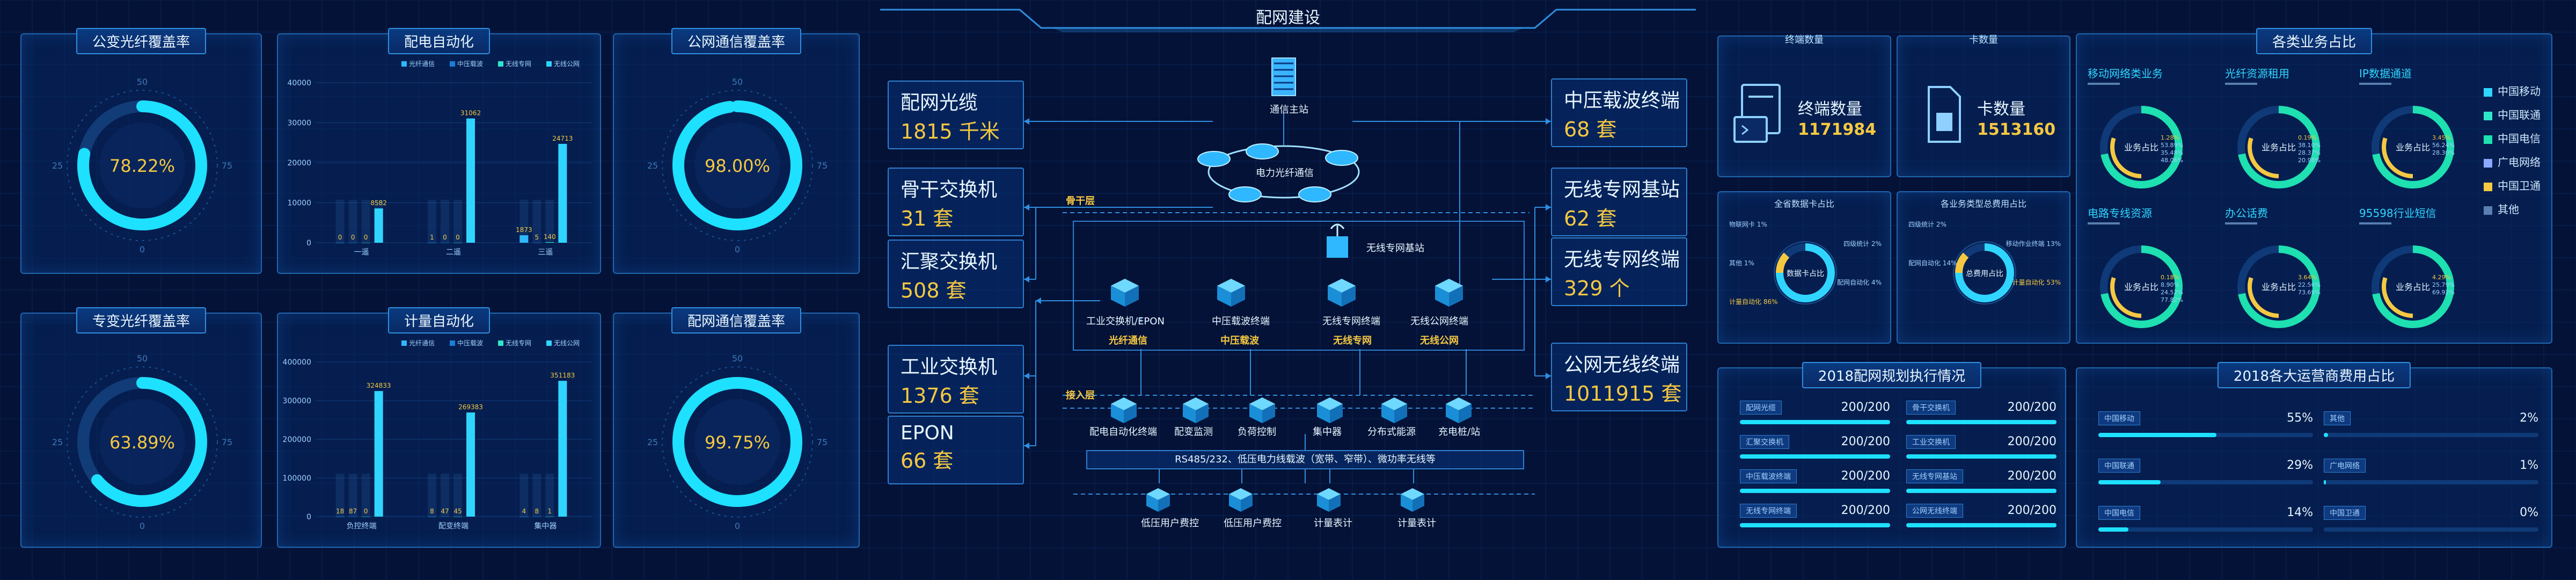  I want to click on stat-box-fiber: 配网光缆 1815 千米, so click(956, 115).